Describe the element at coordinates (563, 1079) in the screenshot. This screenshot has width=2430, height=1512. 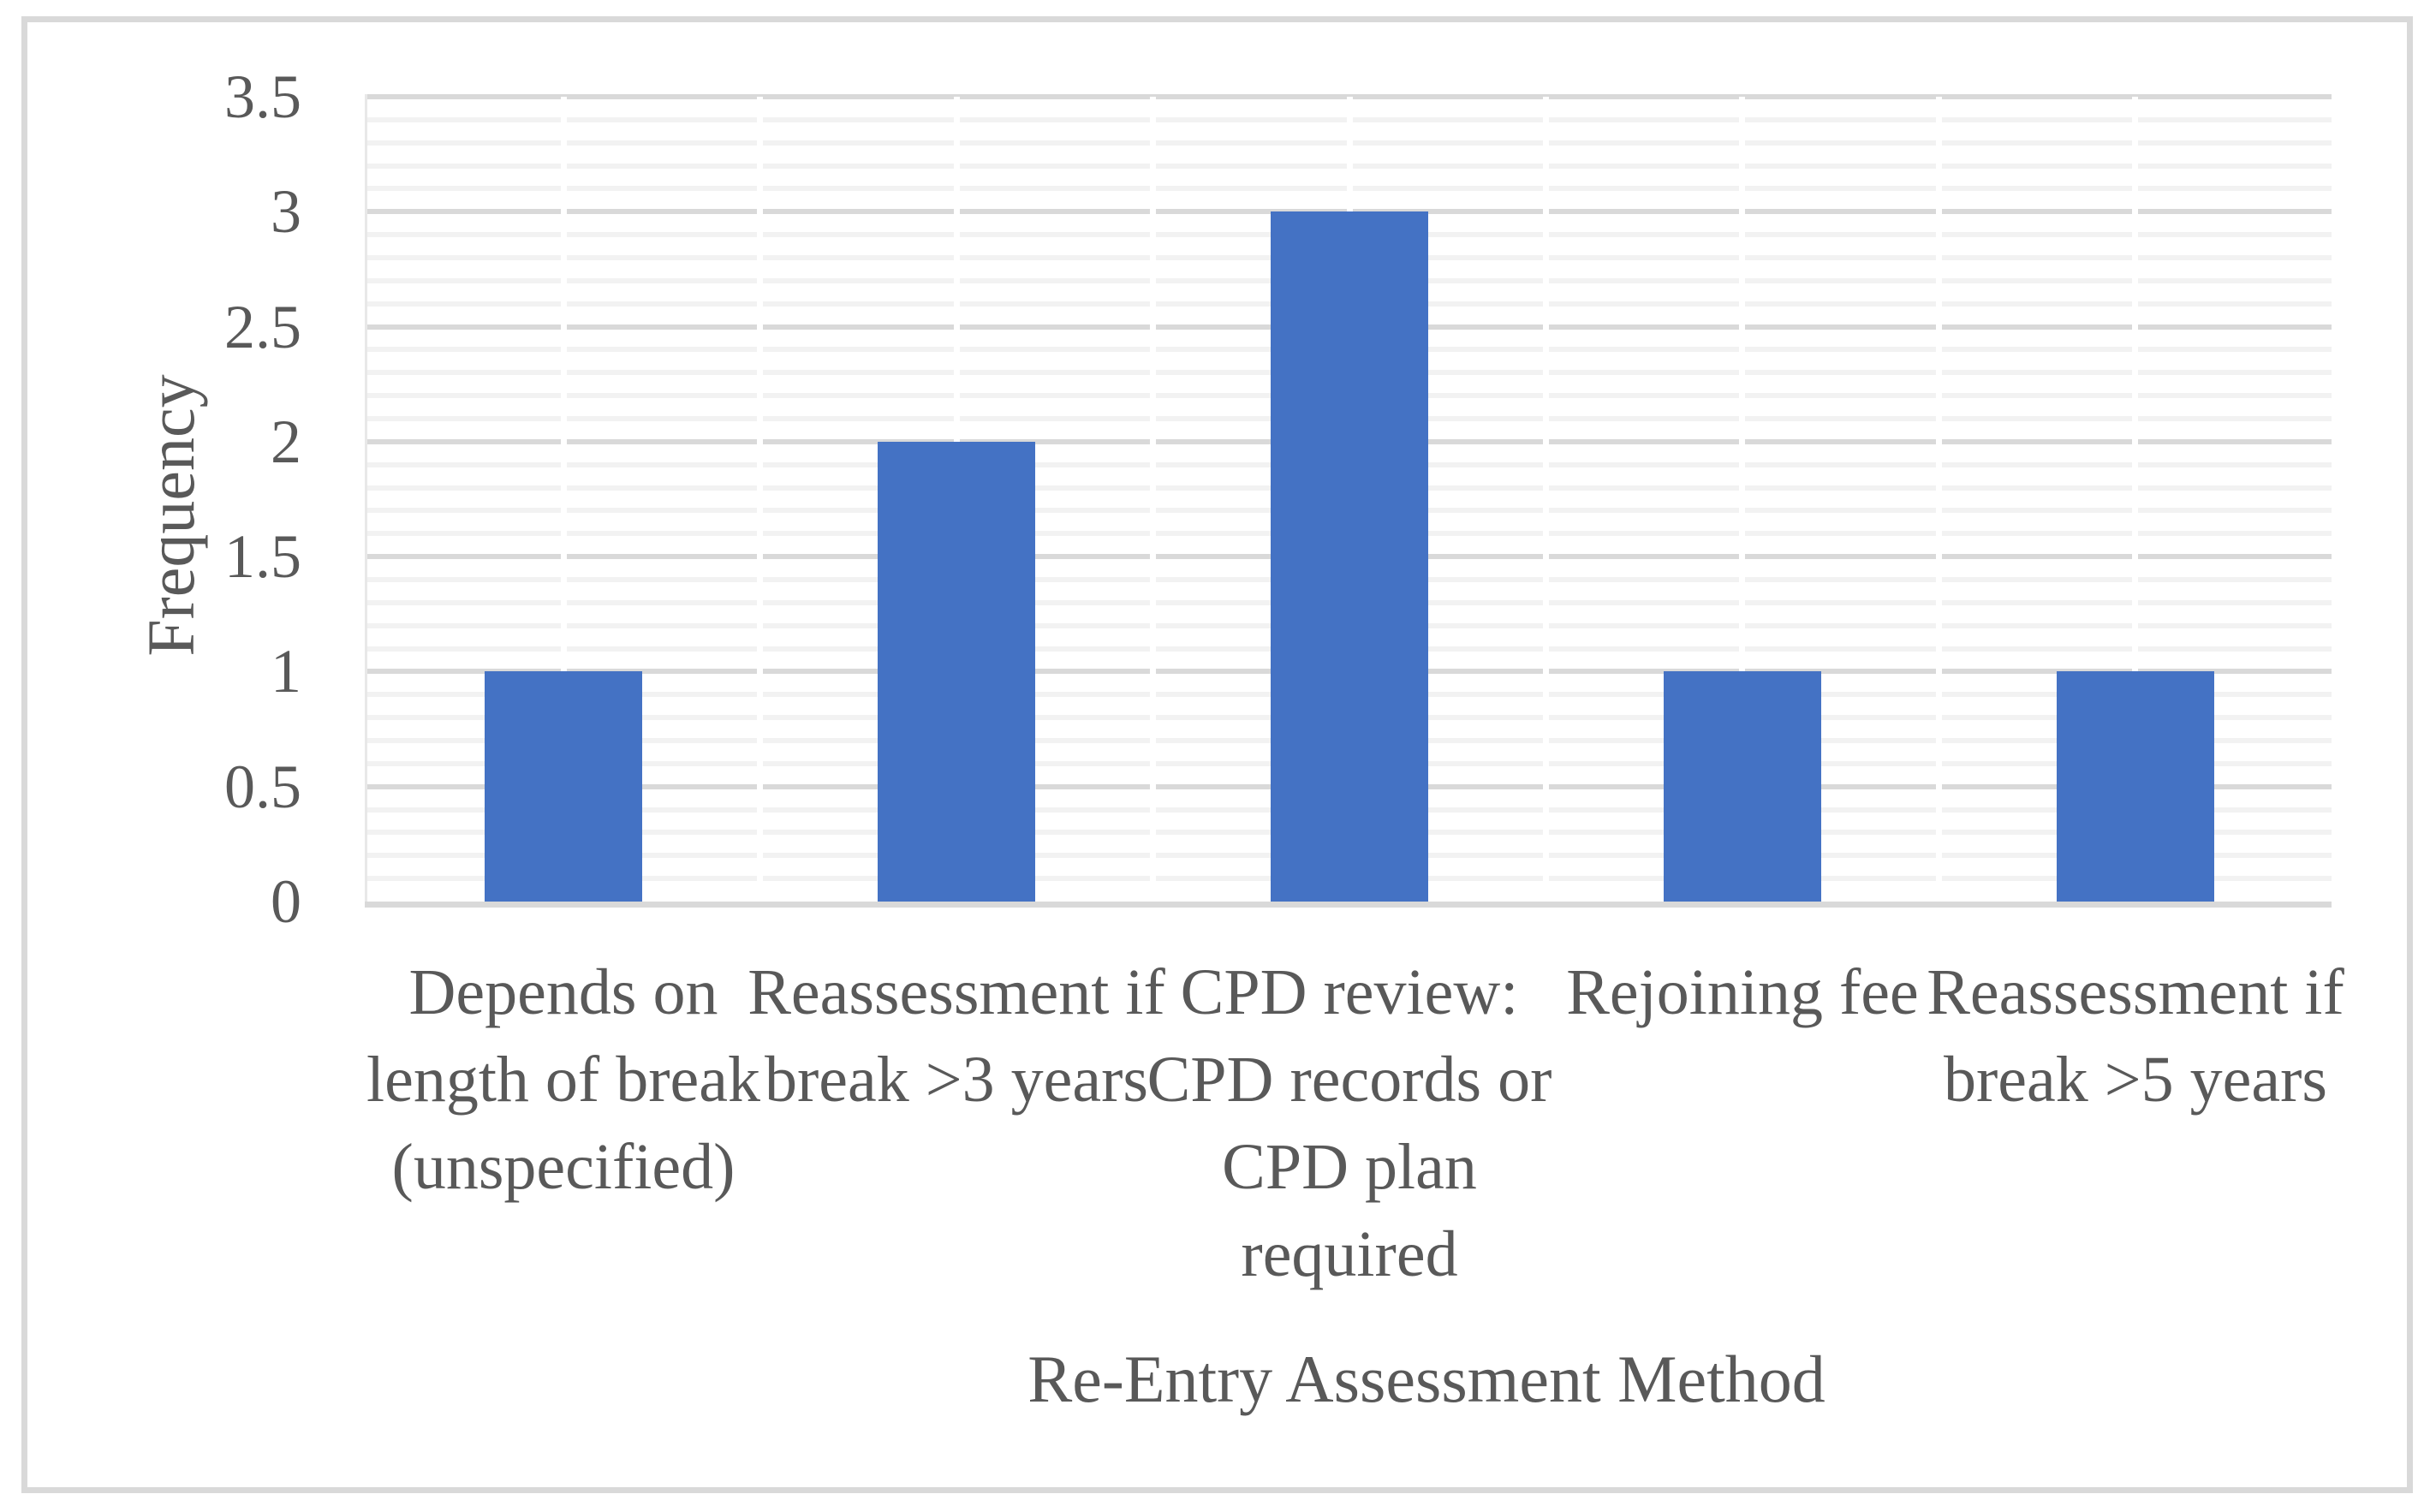
I see `x-category-label: Depends on length of break (unspecified)` at that location.